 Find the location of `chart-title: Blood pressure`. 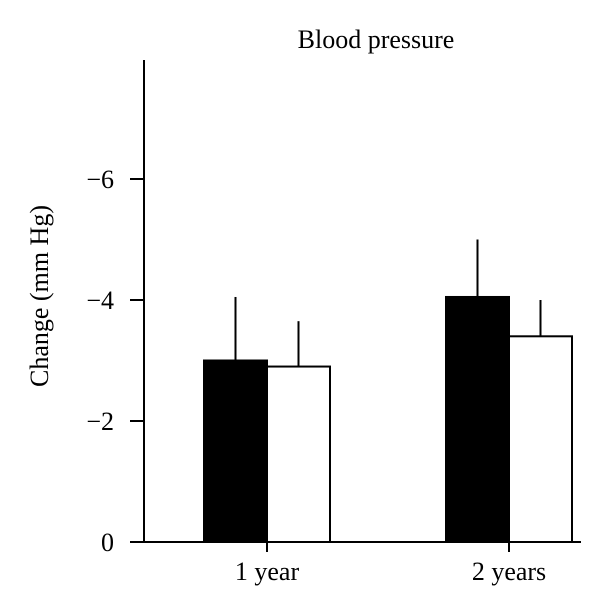

chart-title: Blood pressure is located at coordinates (376, 39).